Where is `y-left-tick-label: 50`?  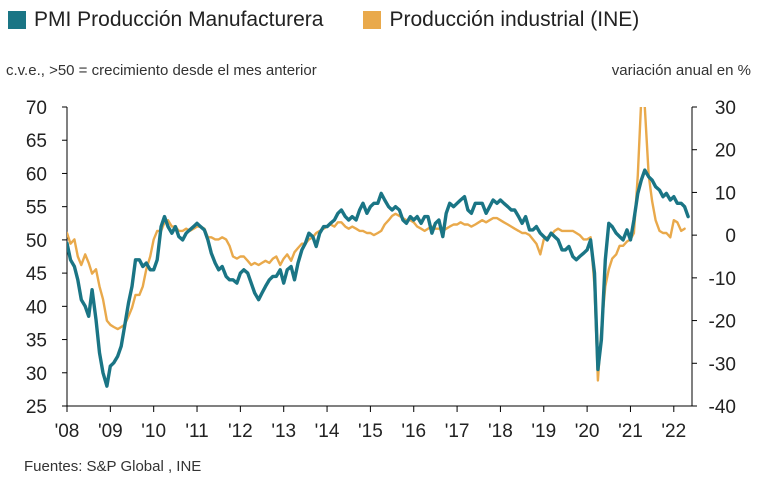
y-left-tick-label: 50 is located at coordinates (36, 241).